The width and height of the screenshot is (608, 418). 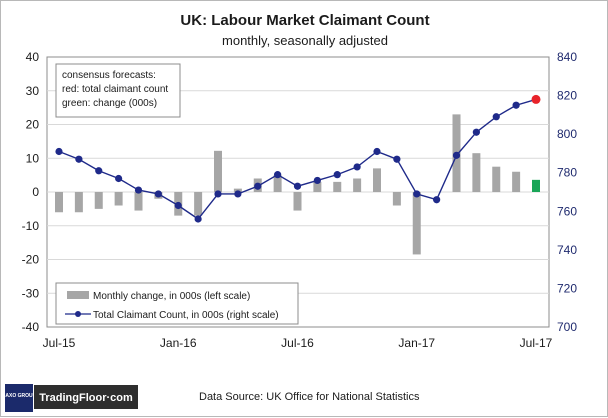 What do you see at coordinates (31, 226) in the screenshot?
I see `left-tick-label: -10` at bounding box center [31, 226].